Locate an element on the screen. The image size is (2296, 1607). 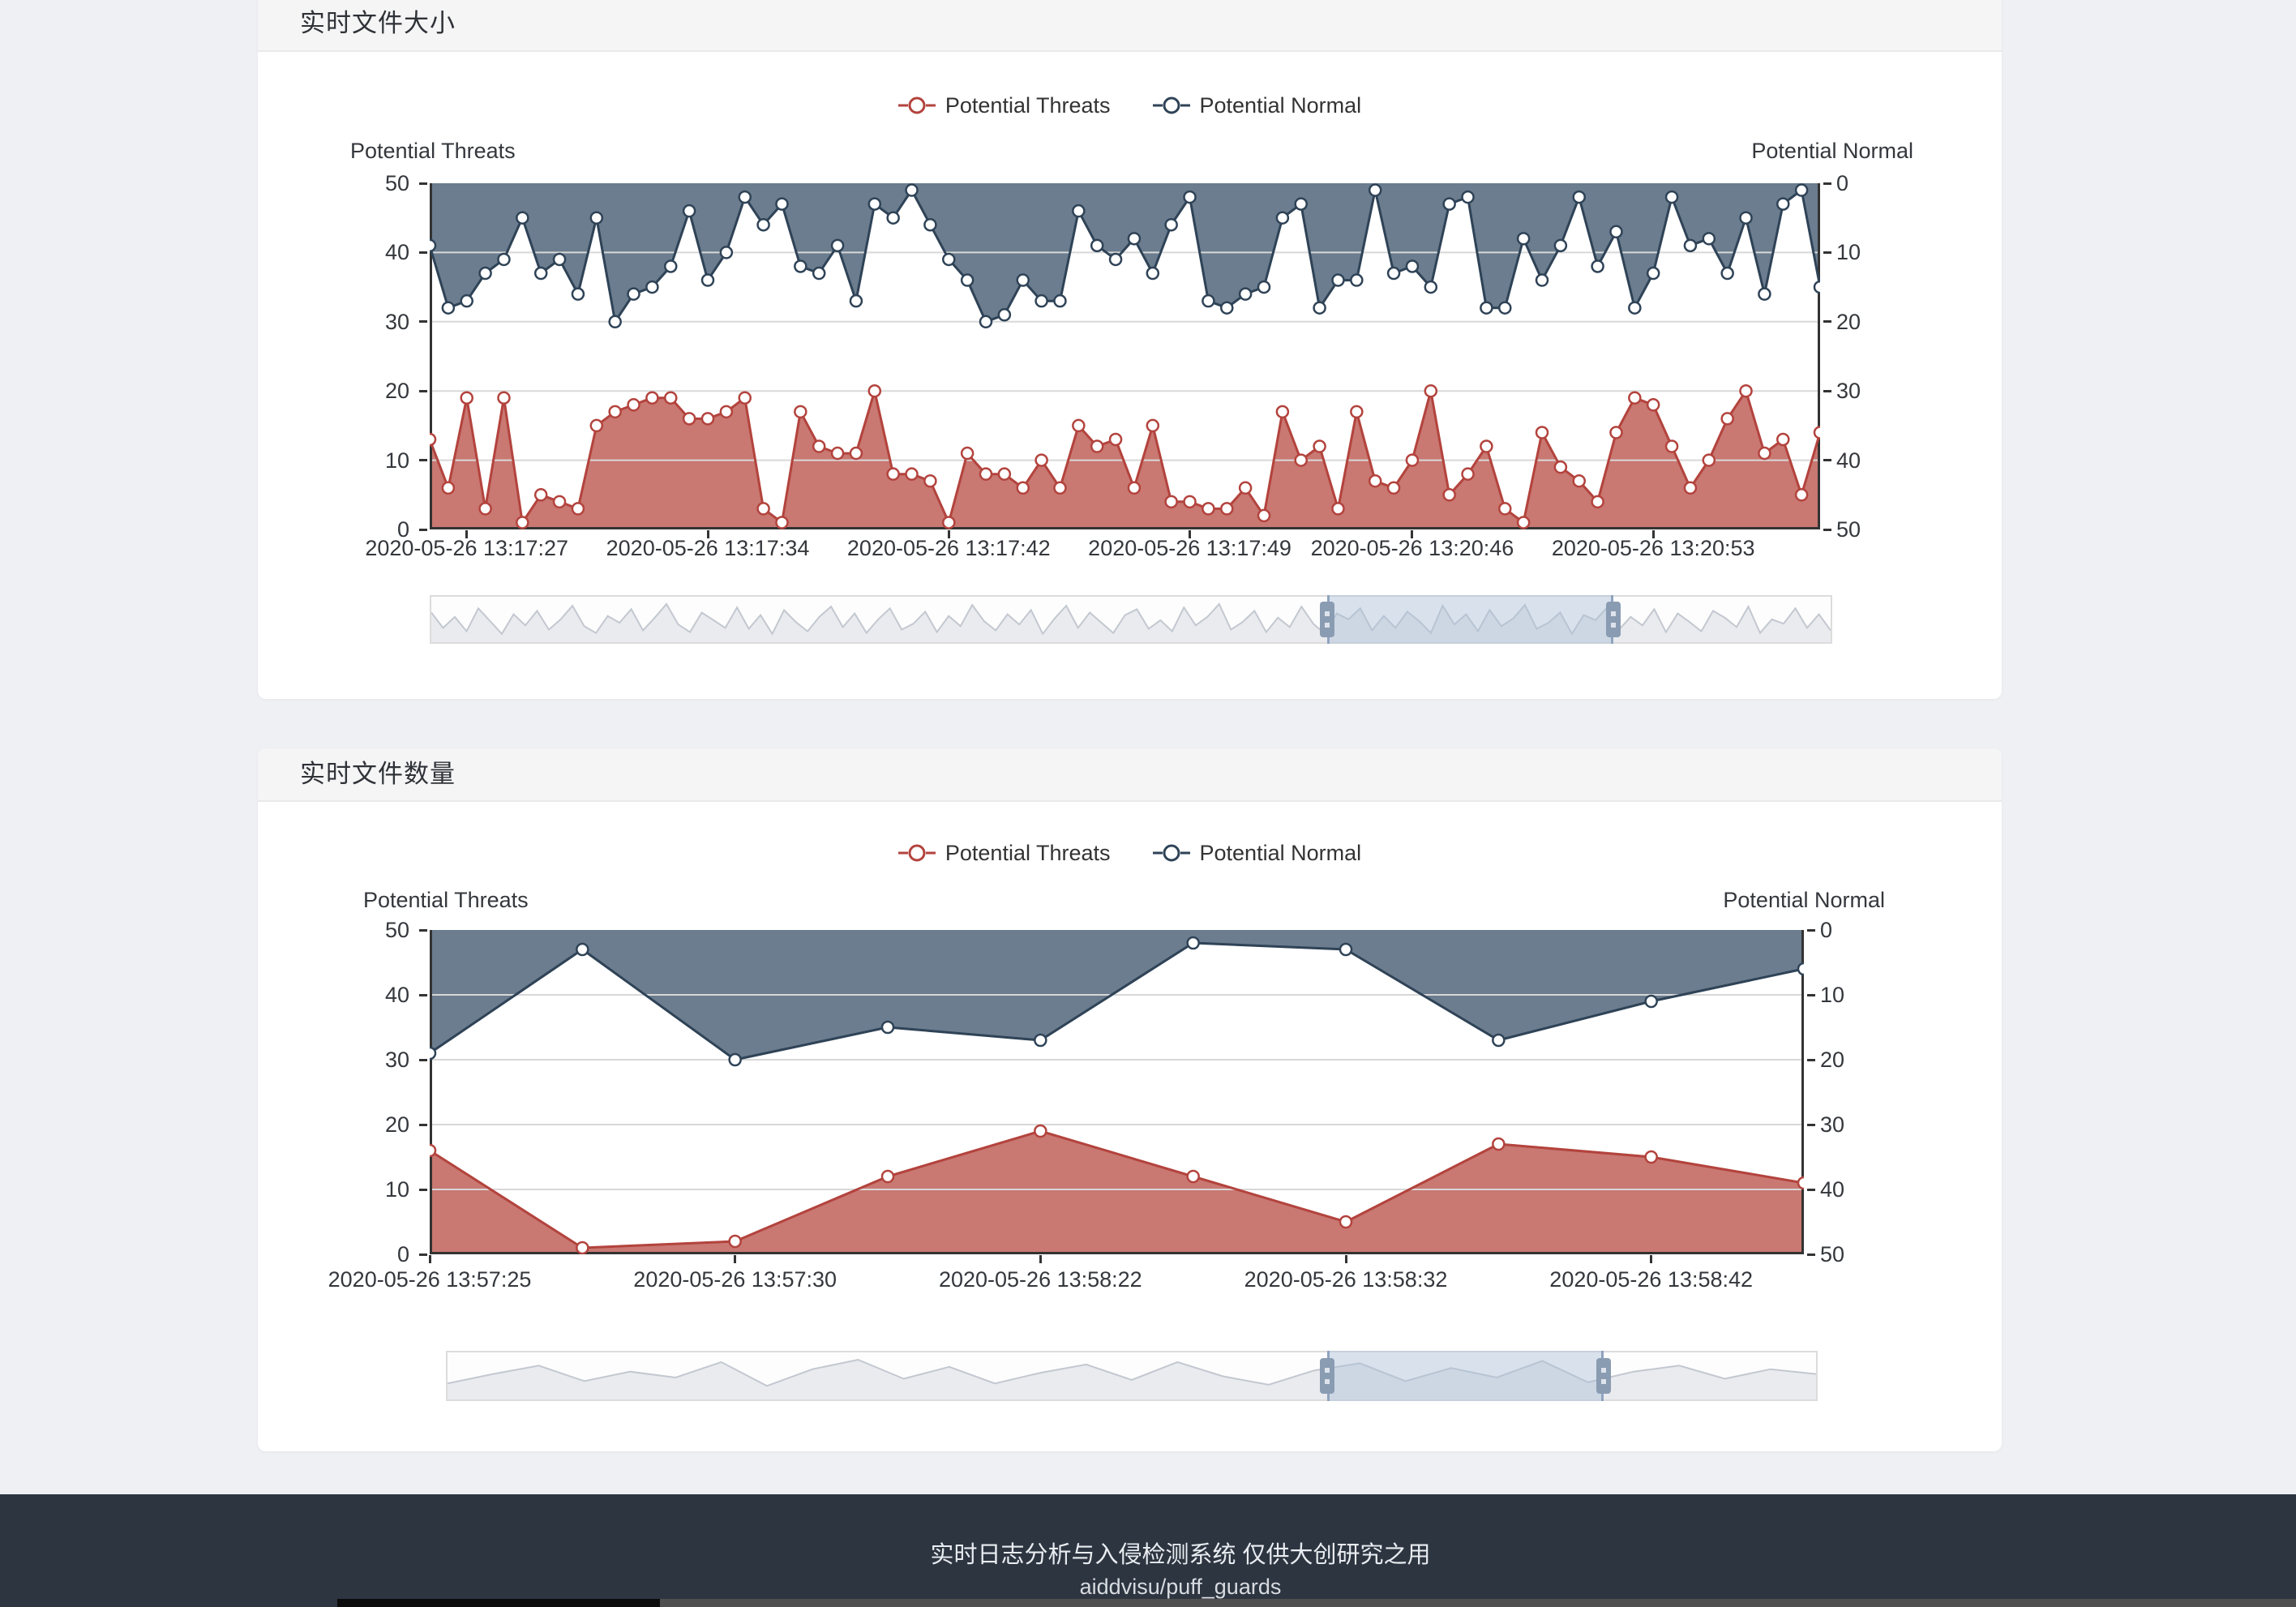
datazoom-preview-line is located at coordinates (1131, 619).